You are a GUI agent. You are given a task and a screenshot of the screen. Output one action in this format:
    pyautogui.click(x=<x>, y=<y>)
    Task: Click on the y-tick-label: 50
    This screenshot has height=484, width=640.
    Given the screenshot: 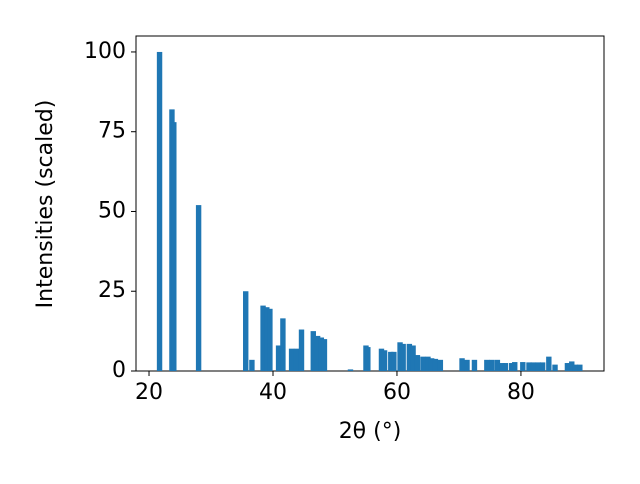 What is the action you would take?
    pyautogui.click(x=112, y=210)
    